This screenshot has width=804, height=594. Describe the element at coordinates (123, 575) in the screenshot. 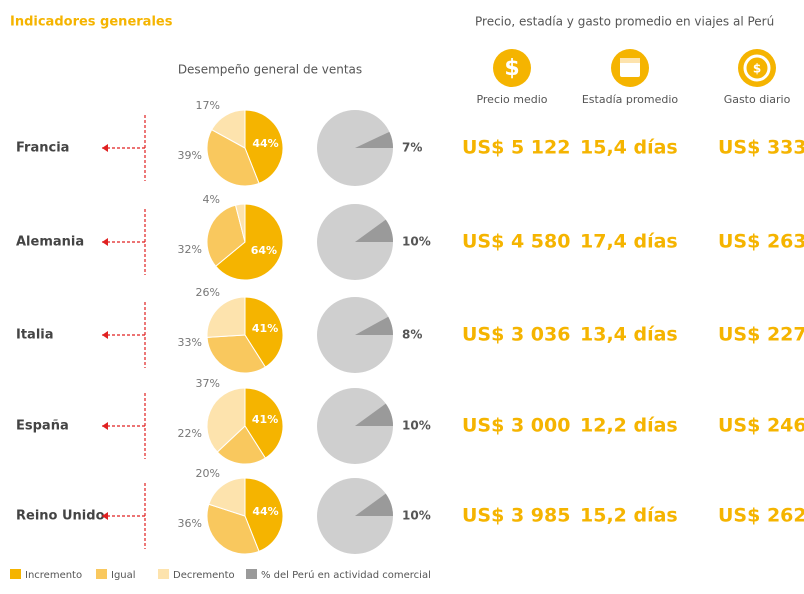

I see `legend-label: Igual` at that location.